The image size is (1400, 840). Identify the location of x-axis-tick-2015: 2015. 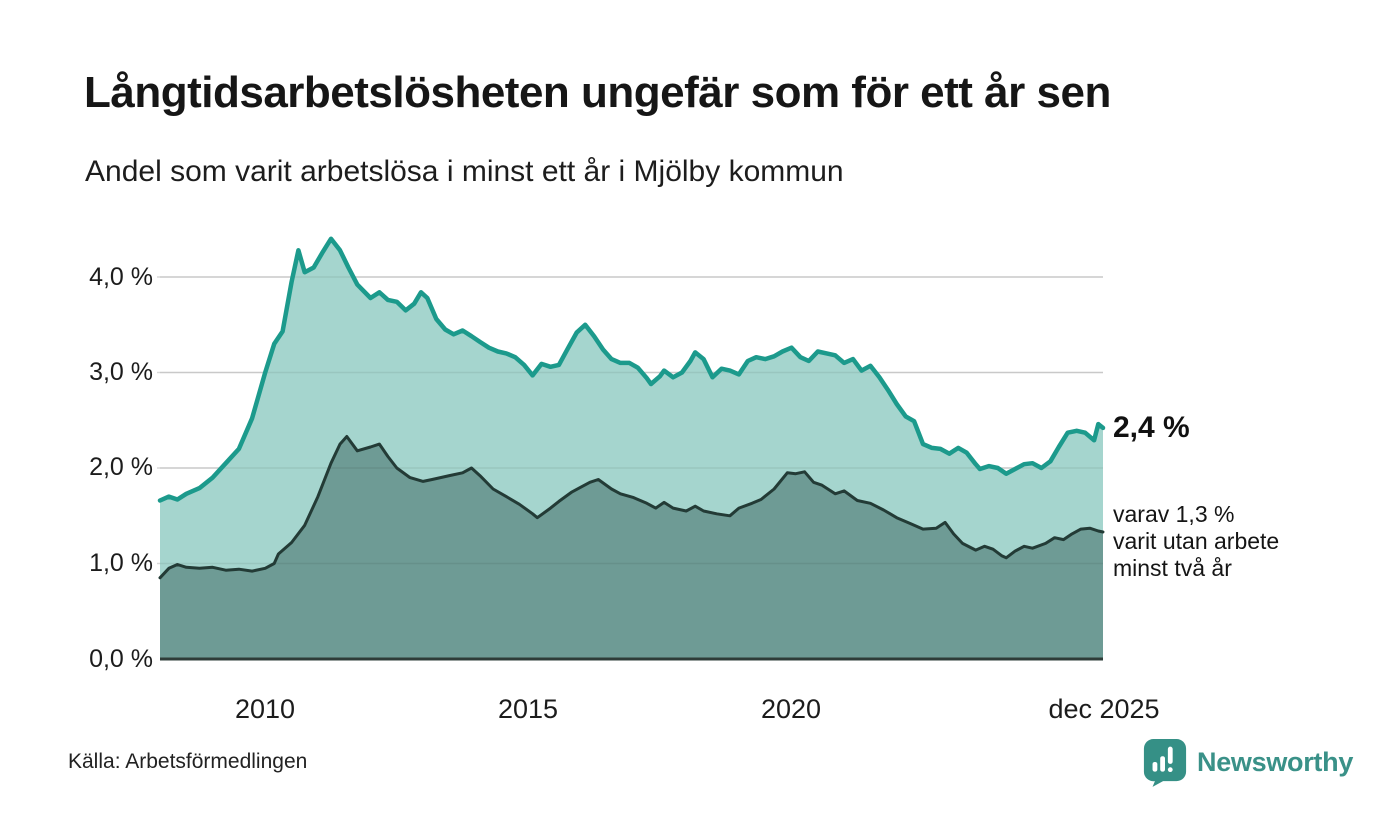
(528, 709).